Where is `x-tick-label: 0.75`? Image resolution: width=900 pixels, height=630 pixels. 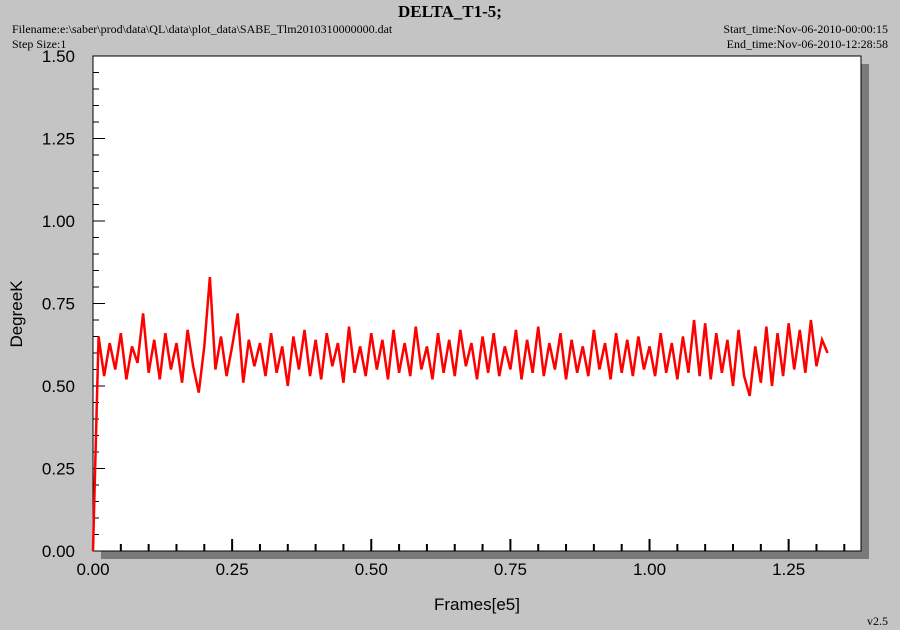 x-tick-label: 0.75 is located at coordinates (510, 569).